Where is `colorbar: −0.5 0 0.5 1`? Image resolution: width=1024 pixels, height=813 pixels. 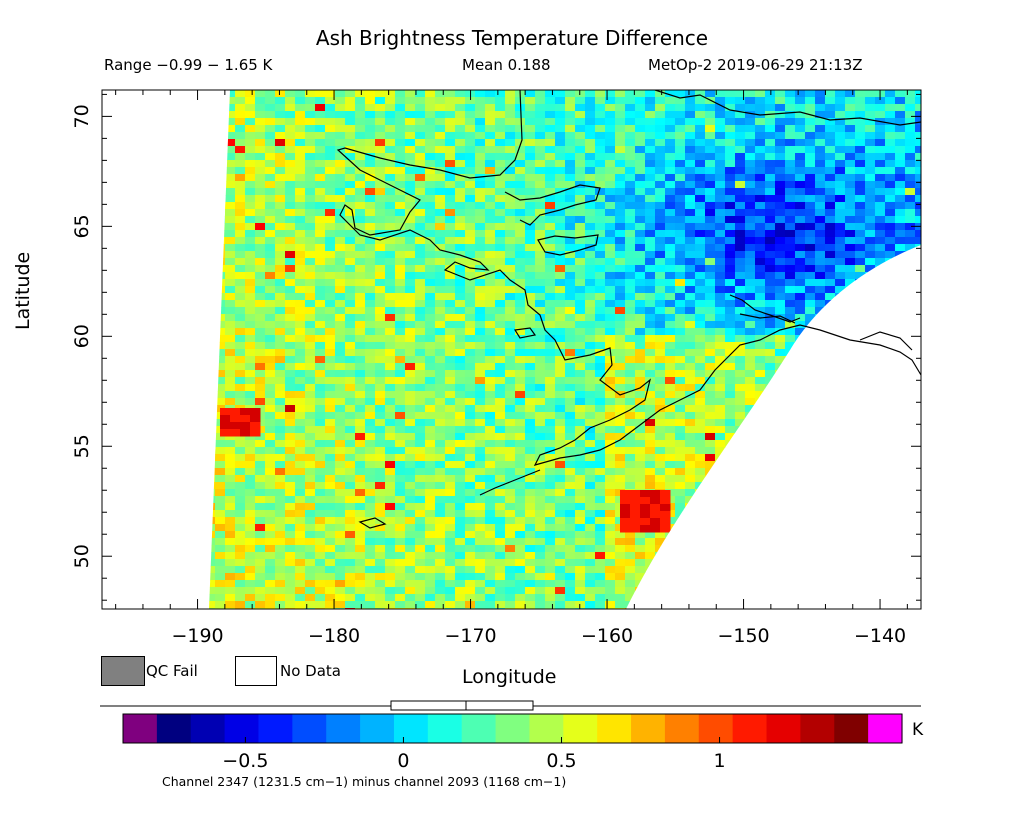 colorbar: −0.5 0 0.5 1 is located at coordinates (512, 742).